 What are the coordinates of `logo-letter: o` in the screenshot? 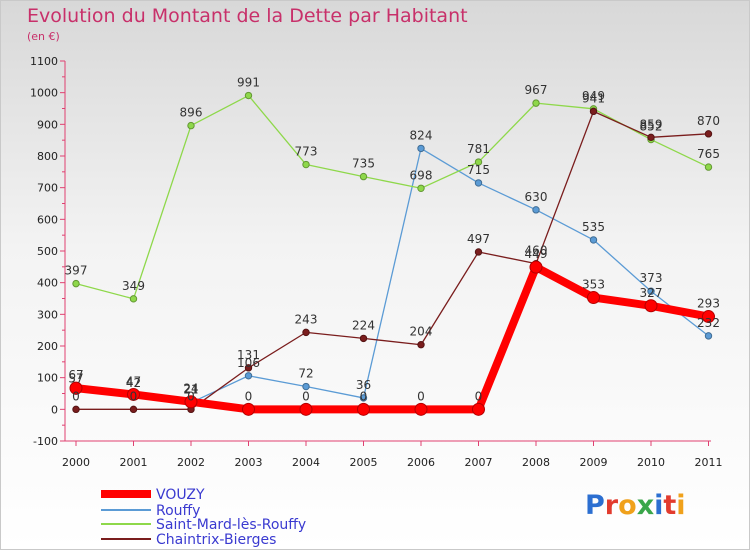 It's located at (627, 505).